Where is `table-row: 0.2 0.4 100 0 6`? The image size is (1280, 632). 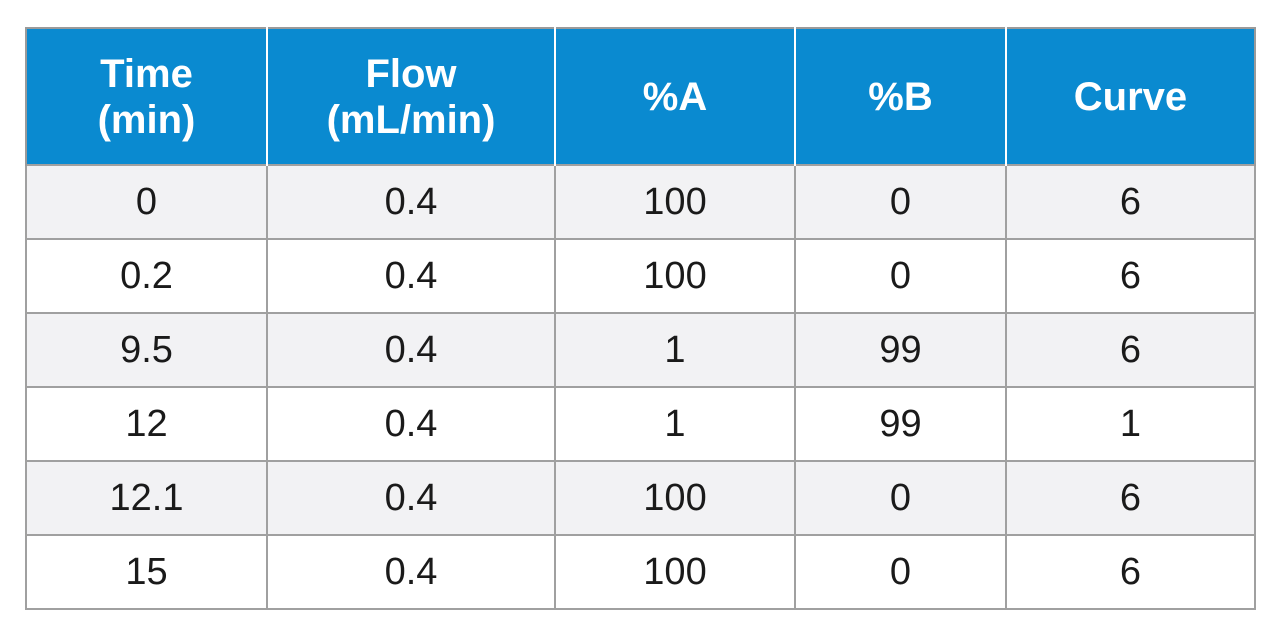 table-row: 0.2 0.4 100 0 6 is located at coordinates (640, 276).